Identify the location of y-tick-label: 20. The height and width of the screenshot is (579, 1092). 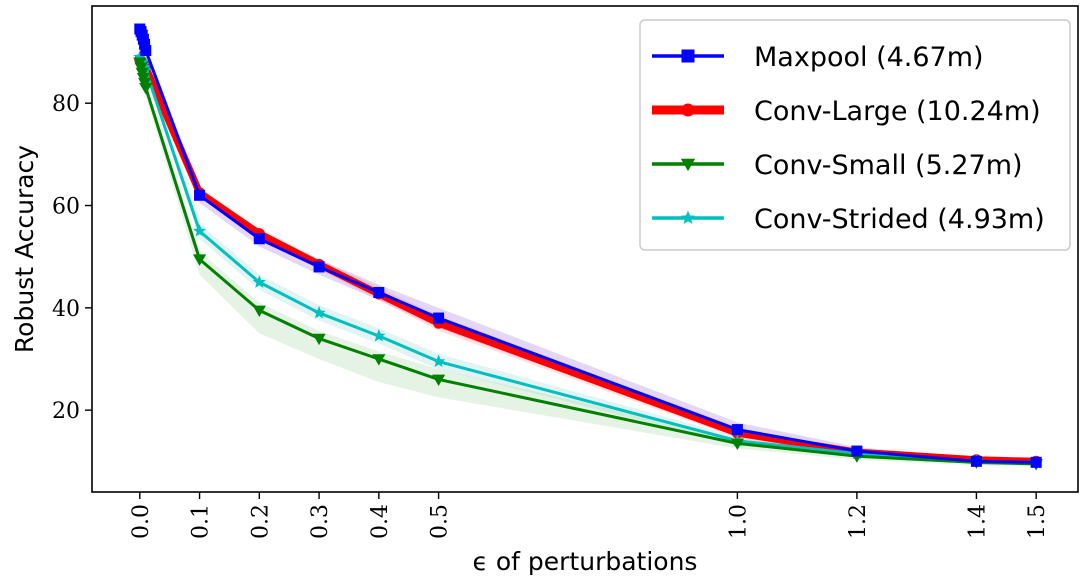
(66, 411).